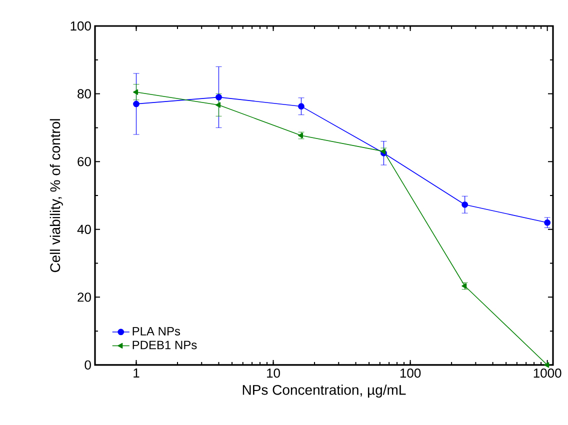 This screenshot has height=425, width=568. Describe the element at coordinates (84, 297) in the screenshot. I see `y-tick-label: 20` at that location.